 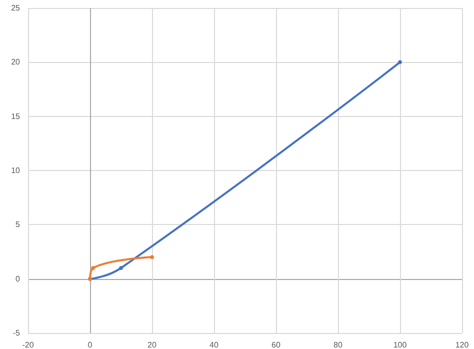 What do you see at coordinates (400, 344) in the screenshot?
I see `x-tick-label: 100` at bounding box center [400, 344].